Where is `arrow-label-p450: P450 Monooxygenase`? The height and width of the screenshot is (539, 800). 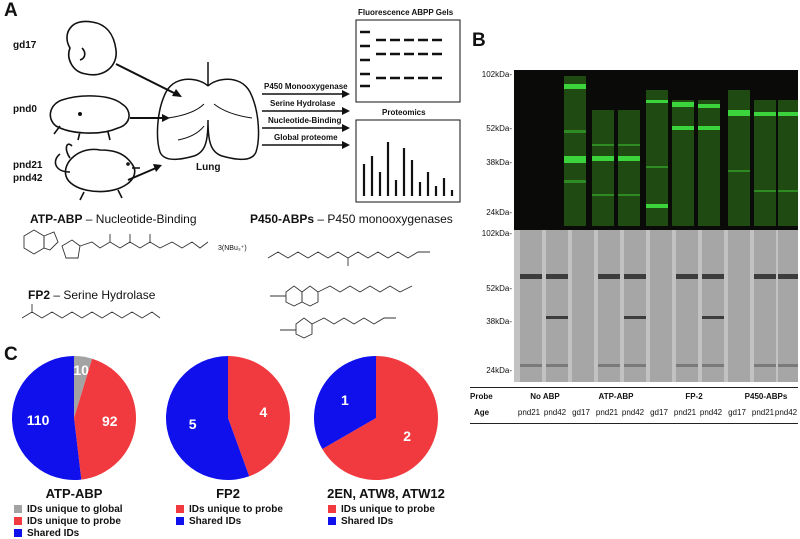 arrow-label-p450: P450 Monooxygenase is located at coordinates (306, 86).